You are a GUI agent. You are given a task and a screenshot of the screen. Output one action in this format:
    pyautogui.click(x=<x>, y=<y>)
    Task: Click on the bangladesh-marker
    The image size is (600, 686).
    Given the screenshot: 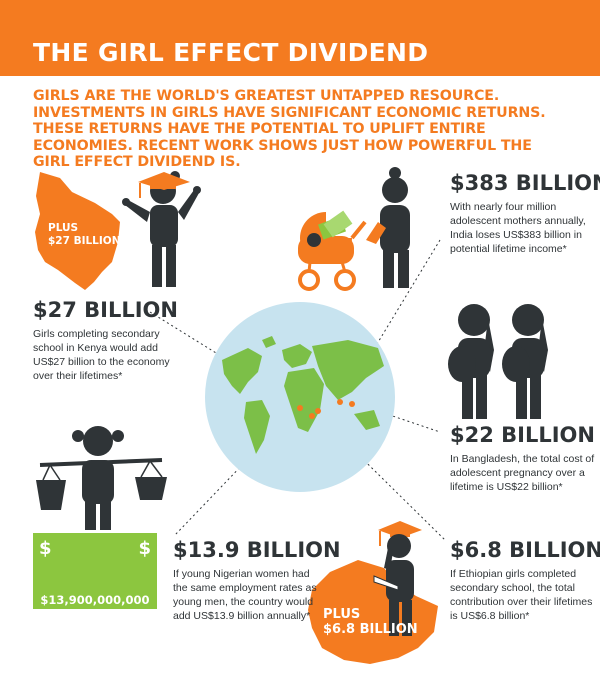 What is the action you would take?
    pyautogui.click(x=352, y=404)
    